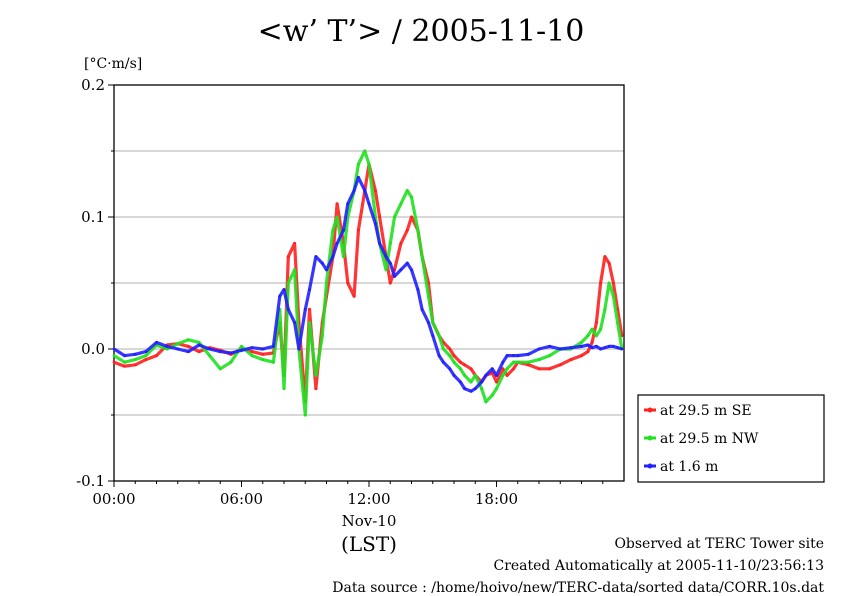 This screenshot has width=842, height=596. I want to click on legend-label-1: at 29.5 m SE, so click(706, 411).